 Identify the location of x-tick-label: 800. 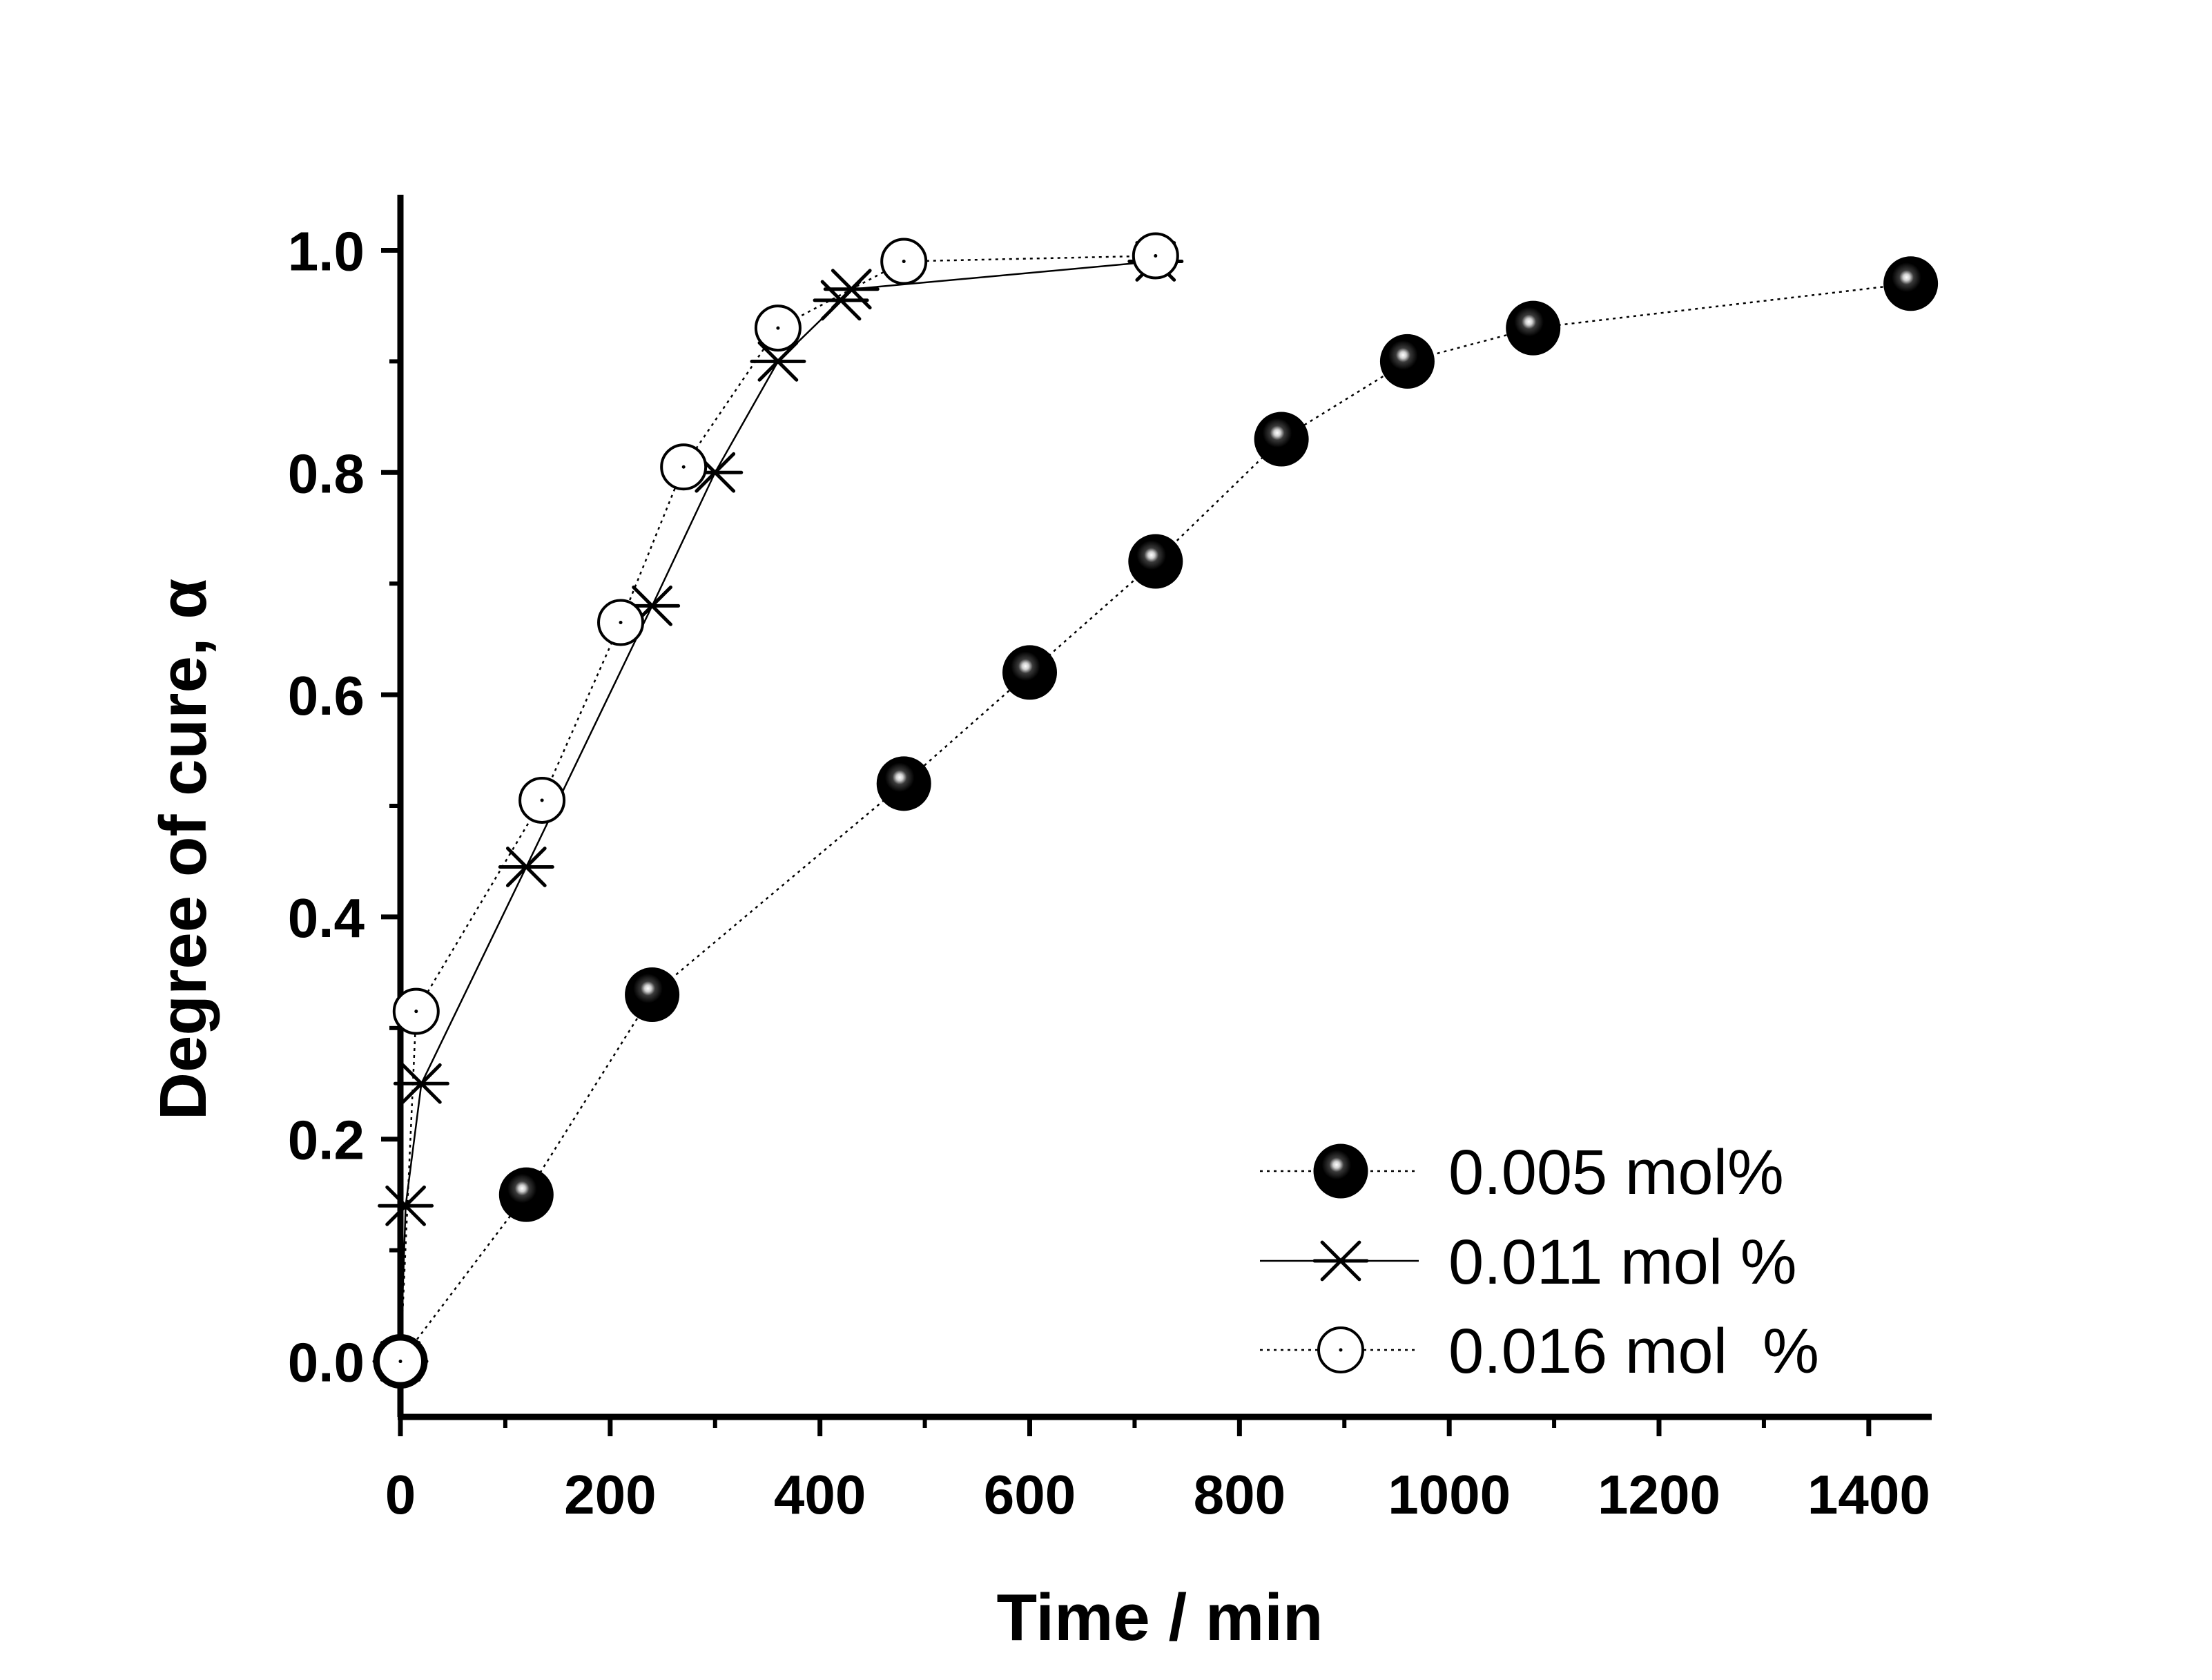
(1240, 1494).